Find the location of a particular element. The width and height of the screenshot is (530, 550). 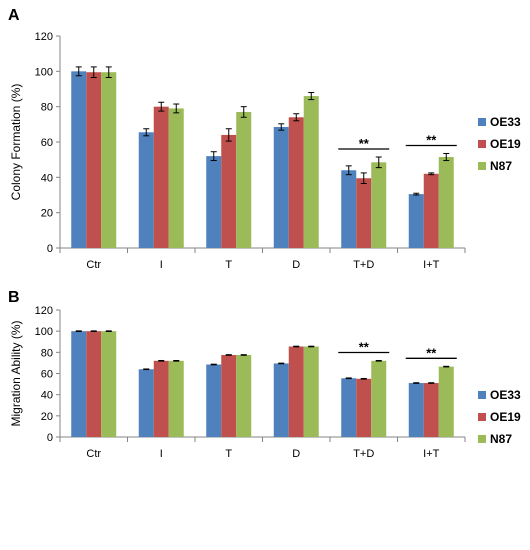

panel-a-y-tick-label: 100 is located at coordinates (44, 72).